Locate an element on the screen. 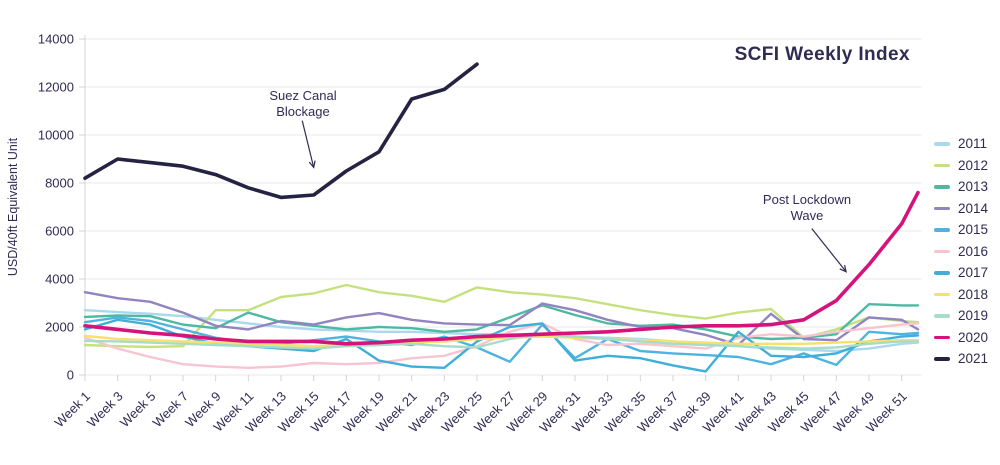 The height and width of the screenshot is (465, 1000). annotation-suez-canal-blockage: Suez Canal Blockage is located at coordinates (302, 104).